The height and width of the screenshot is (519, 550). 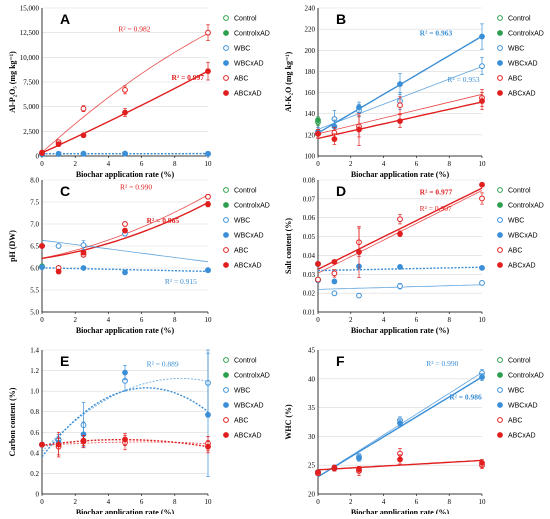 What do you see at coordinates (30, 33) in the screenshot?
I see `y-tick-label: 12,500` at bounding box center [30, 33].